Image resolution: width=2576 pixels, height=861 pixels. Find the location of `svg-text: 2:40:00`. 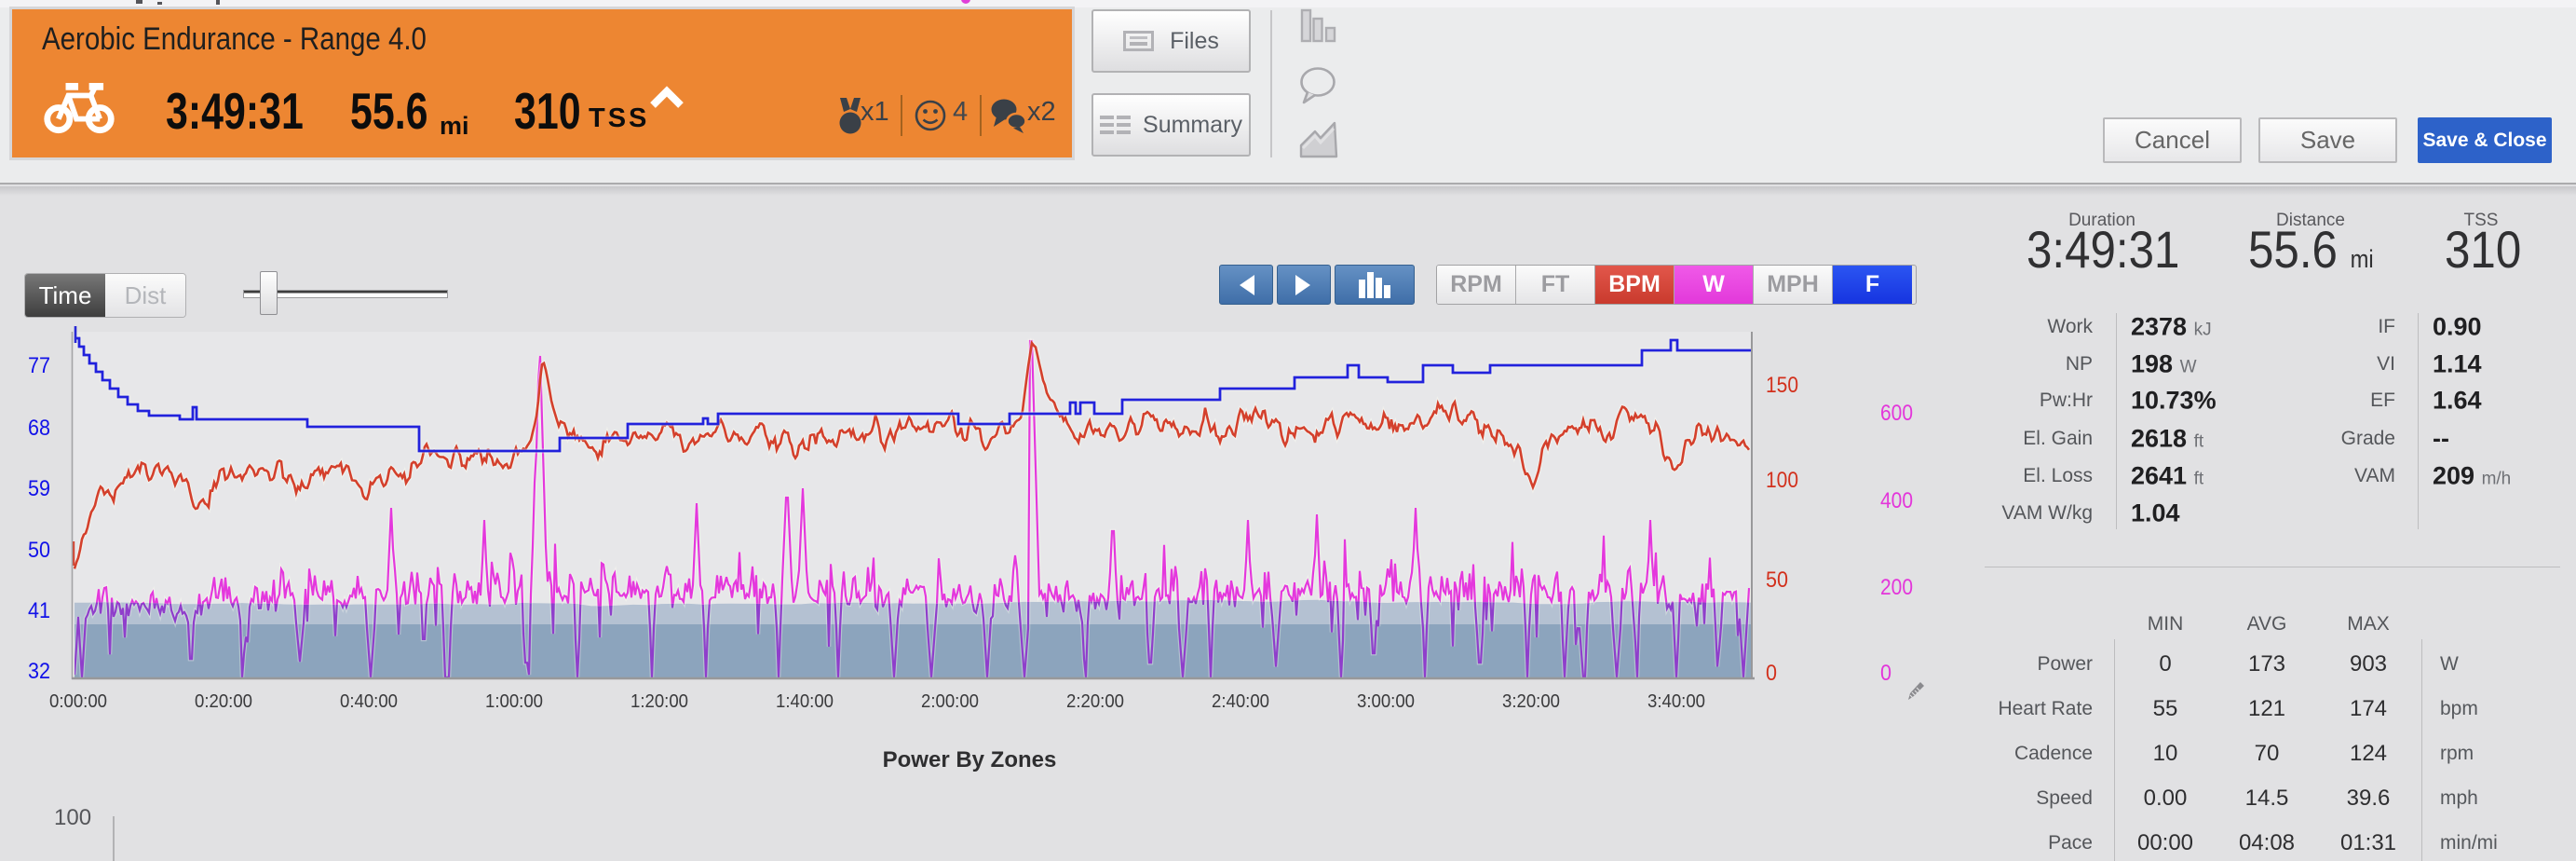

svg-text: 2:40:00 is located at coordinates (1240, 701).